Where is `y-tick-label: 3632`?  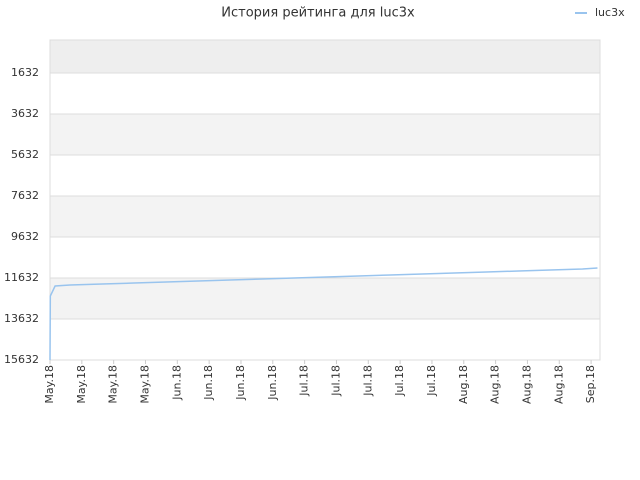 y-tick-label: 3632 is located at coordinates (25, 113).